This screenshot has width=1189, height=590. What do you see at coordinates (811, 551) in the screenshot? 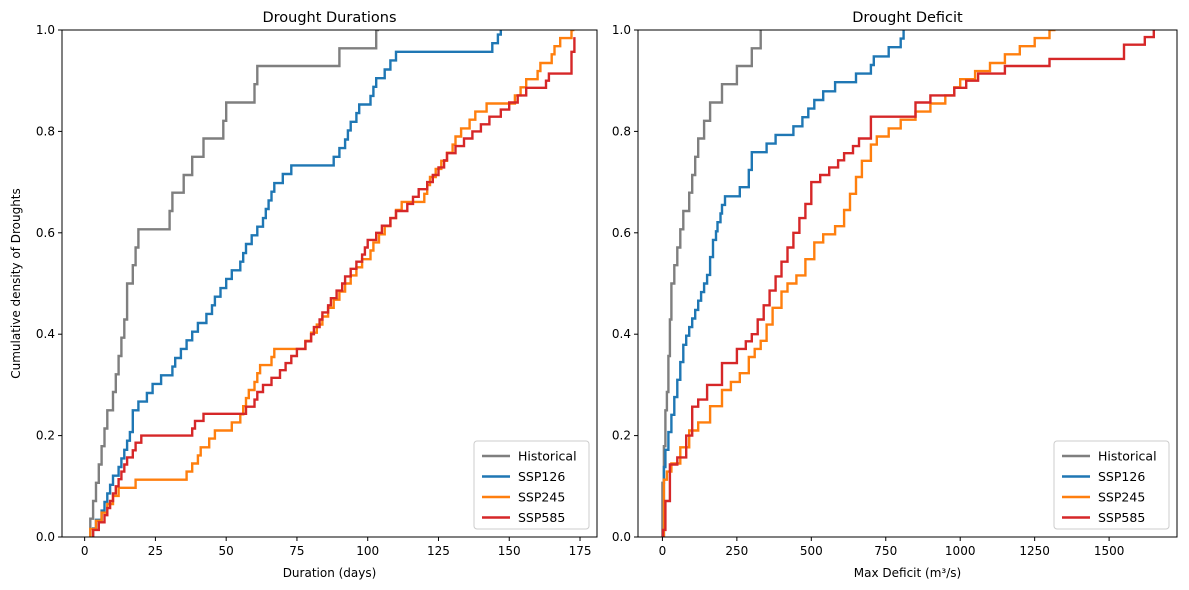
I see `def-x-tick-label: 500` at bounding box center [811, 551].